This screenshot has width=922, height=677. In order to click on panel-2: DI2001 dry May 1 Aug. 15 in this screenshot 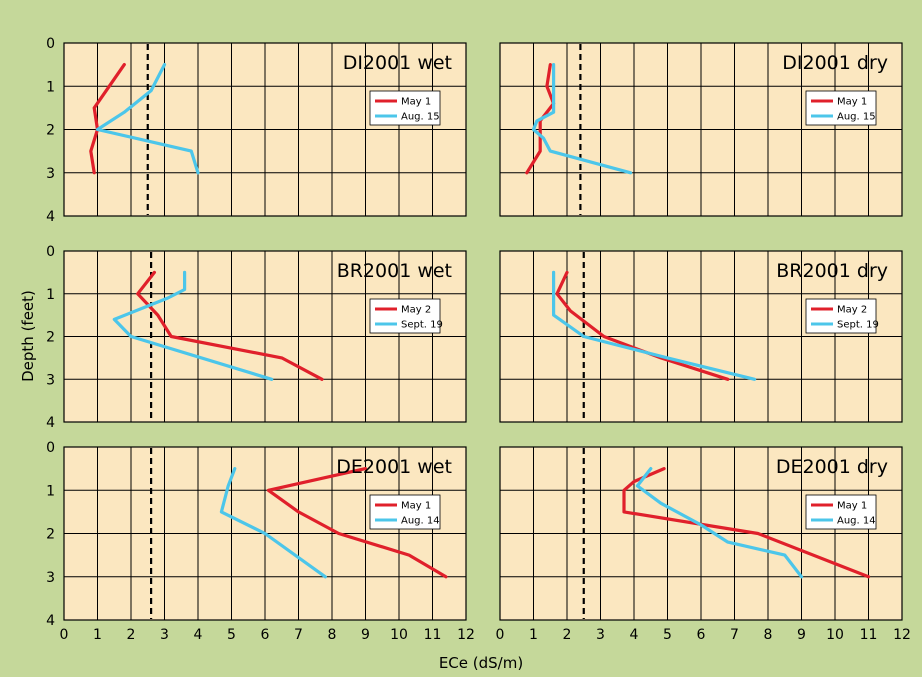, I will do `click(701, 129)`.